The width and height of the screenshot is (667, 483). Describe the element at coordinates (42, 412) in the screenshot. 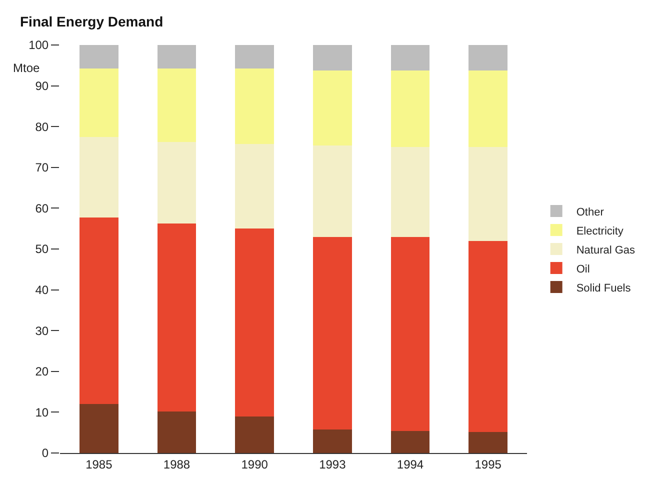

I see `y-tick-label: 10` at that location.